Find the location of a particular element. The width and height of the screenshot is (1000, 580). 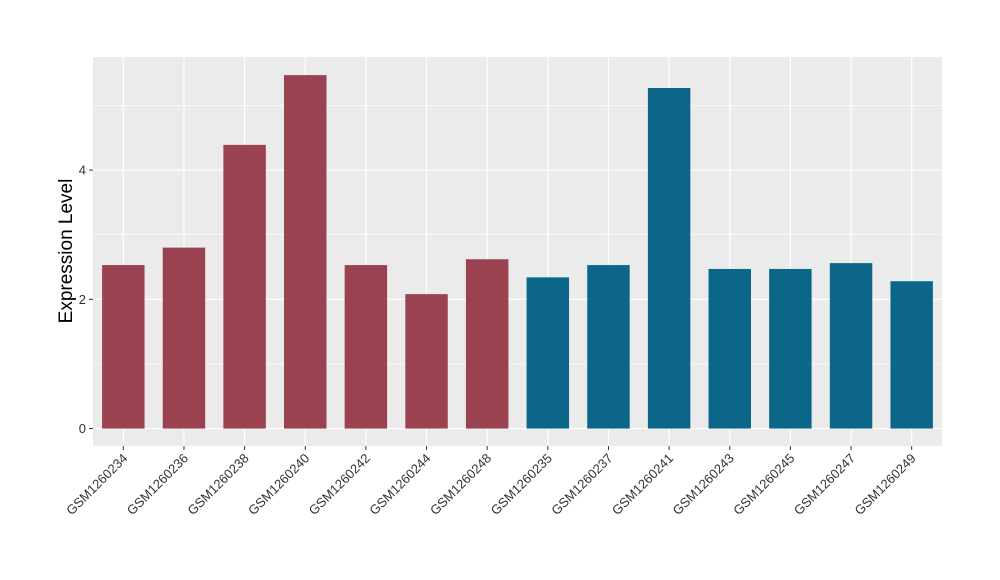

bar-GSM1260240 is located at coordinates (305, 252).